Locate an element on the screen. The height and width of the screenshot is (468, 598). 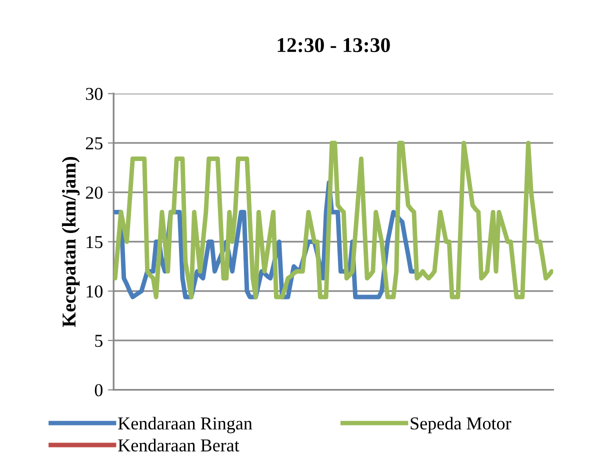
y-tick-label: 10 is located at coordinates (94, 291).